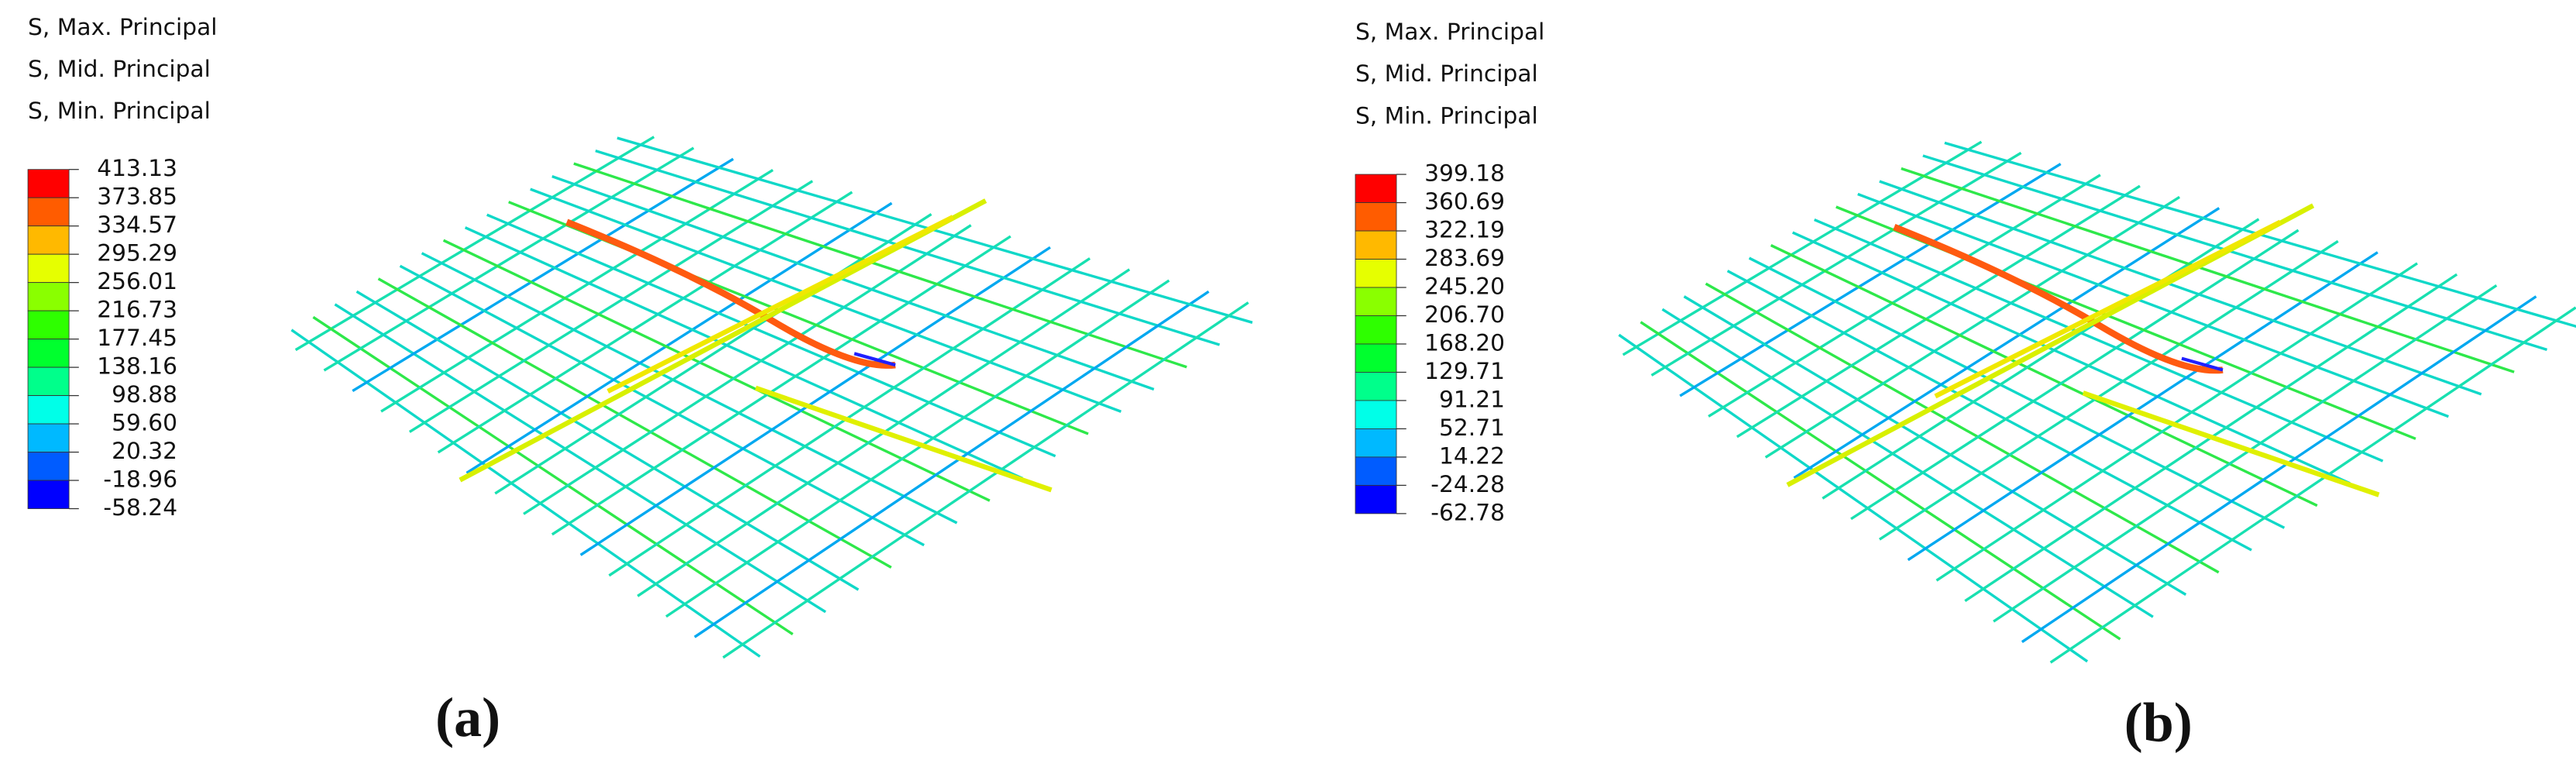 This screenshot has width=2576, height=781. Describe the element at coordinates (1464, 258) in the screenshot. I see `colorbar-label: 283.69` at that location.